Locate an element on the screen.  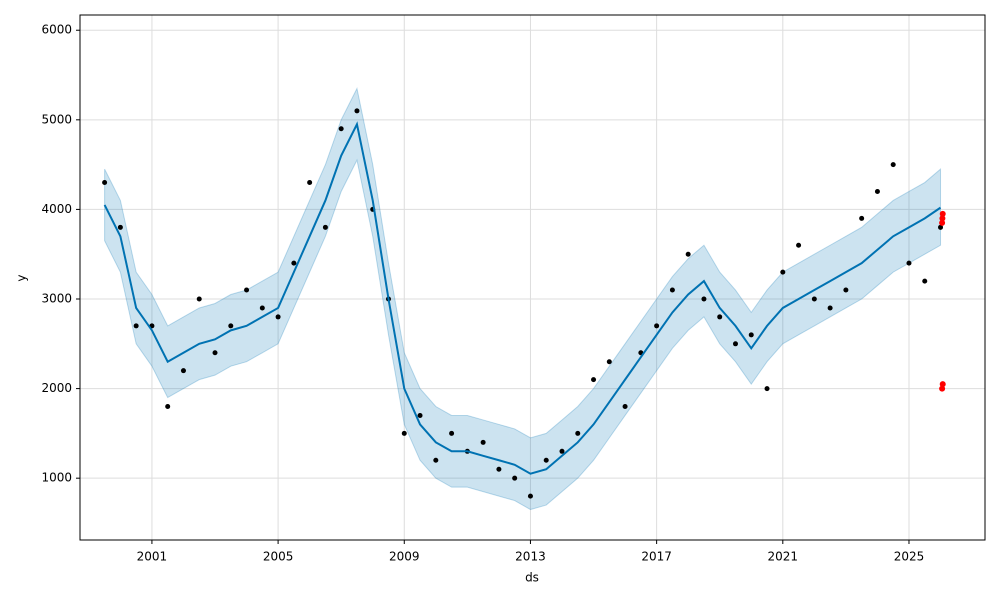
x-axis-label: ds is located at coordinates (532, 578).